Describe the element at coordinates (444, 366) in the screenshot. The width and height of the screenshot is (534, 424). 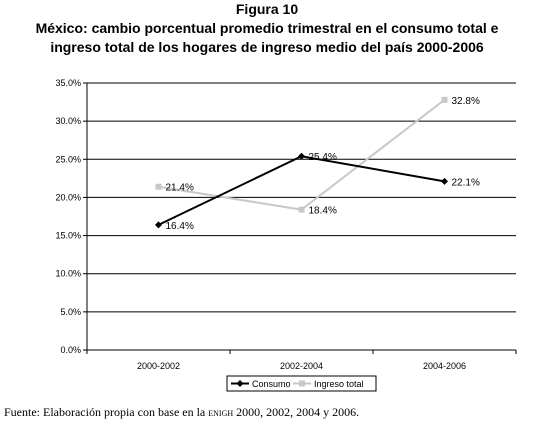
I see `x-tick-label: 2004-2006` at that location.